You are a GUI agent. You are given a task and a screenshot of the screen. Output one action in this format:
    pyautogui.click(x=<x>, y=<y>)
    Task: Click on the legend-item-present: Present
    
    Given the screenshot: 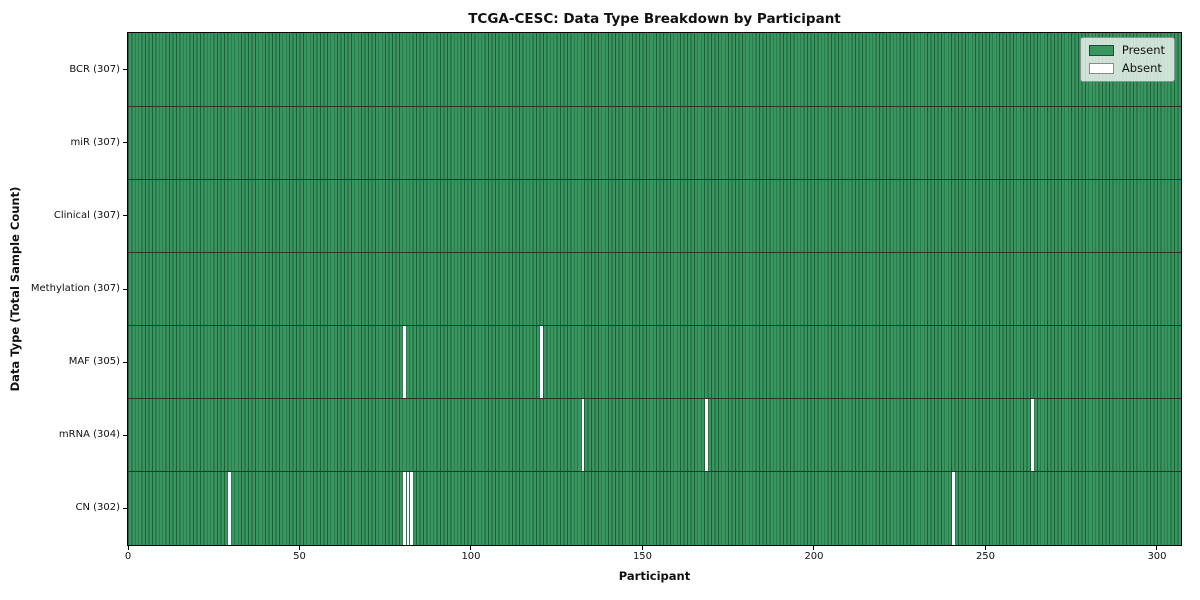 What is the action you would take?
    pyautogui.click(x=1126, y=50)
    